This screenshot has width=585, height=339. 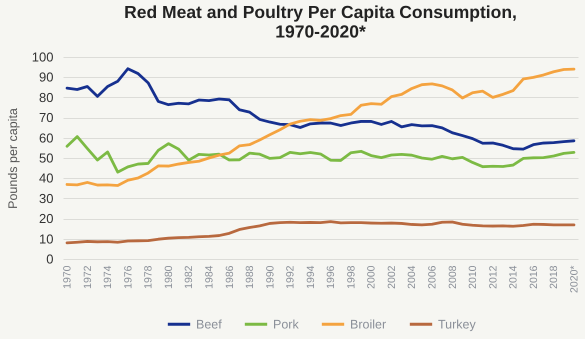 I want to click on y-tick-label: 10, so click(x=46, y=238).